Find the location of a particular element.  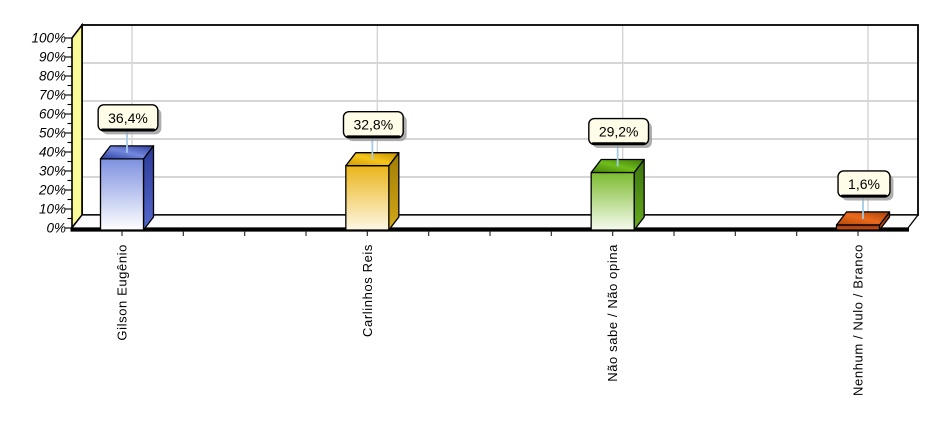

bar-gilson-eugenio is located at coordinates (127, 188).